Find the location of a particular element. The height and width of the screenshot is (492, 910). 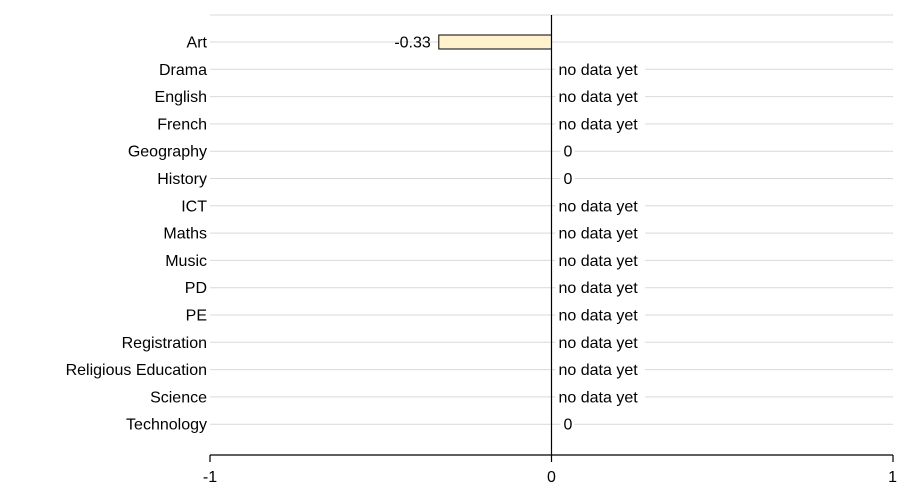

bar is located at coordinates (495, 42).